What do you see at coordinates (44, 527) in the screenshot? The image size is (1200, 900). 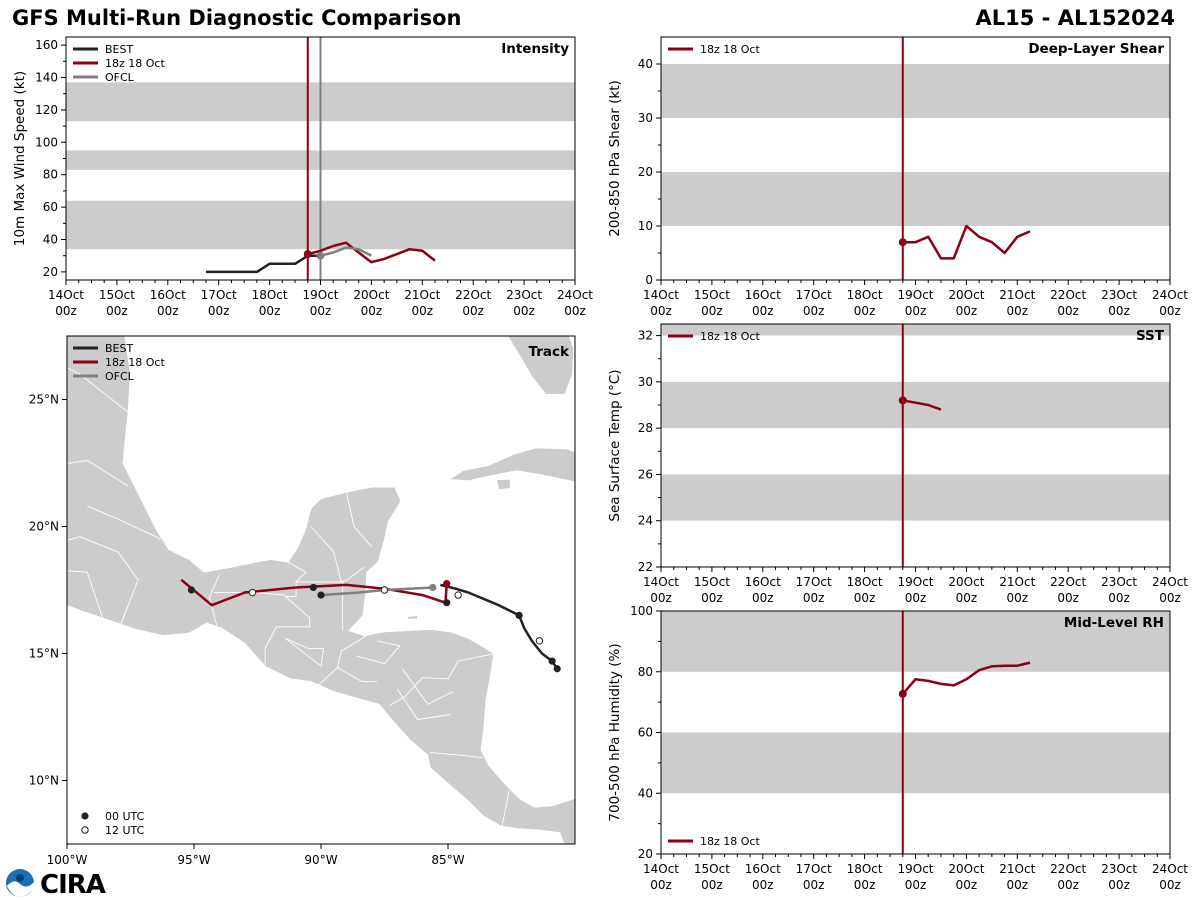 I see `map-y-tick-label: 20°N` at bounding box center [44, 527].